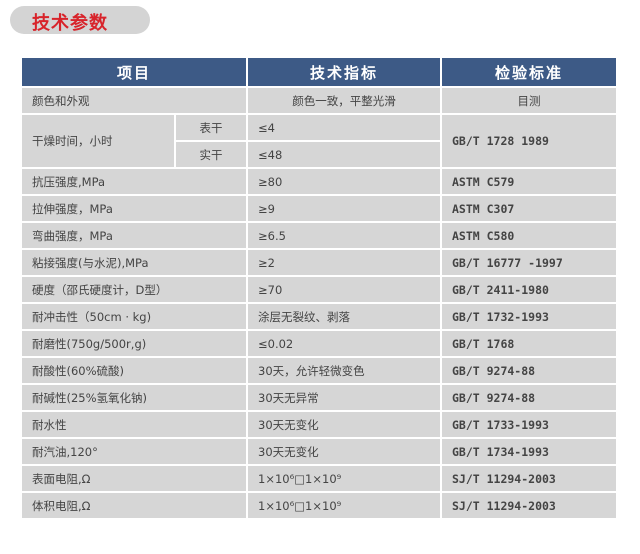  I want to click on table-row: 表面电阻,Ω 1×10⁶□1×10⁹ SJ/T 11294-2003, so click(319, 478).